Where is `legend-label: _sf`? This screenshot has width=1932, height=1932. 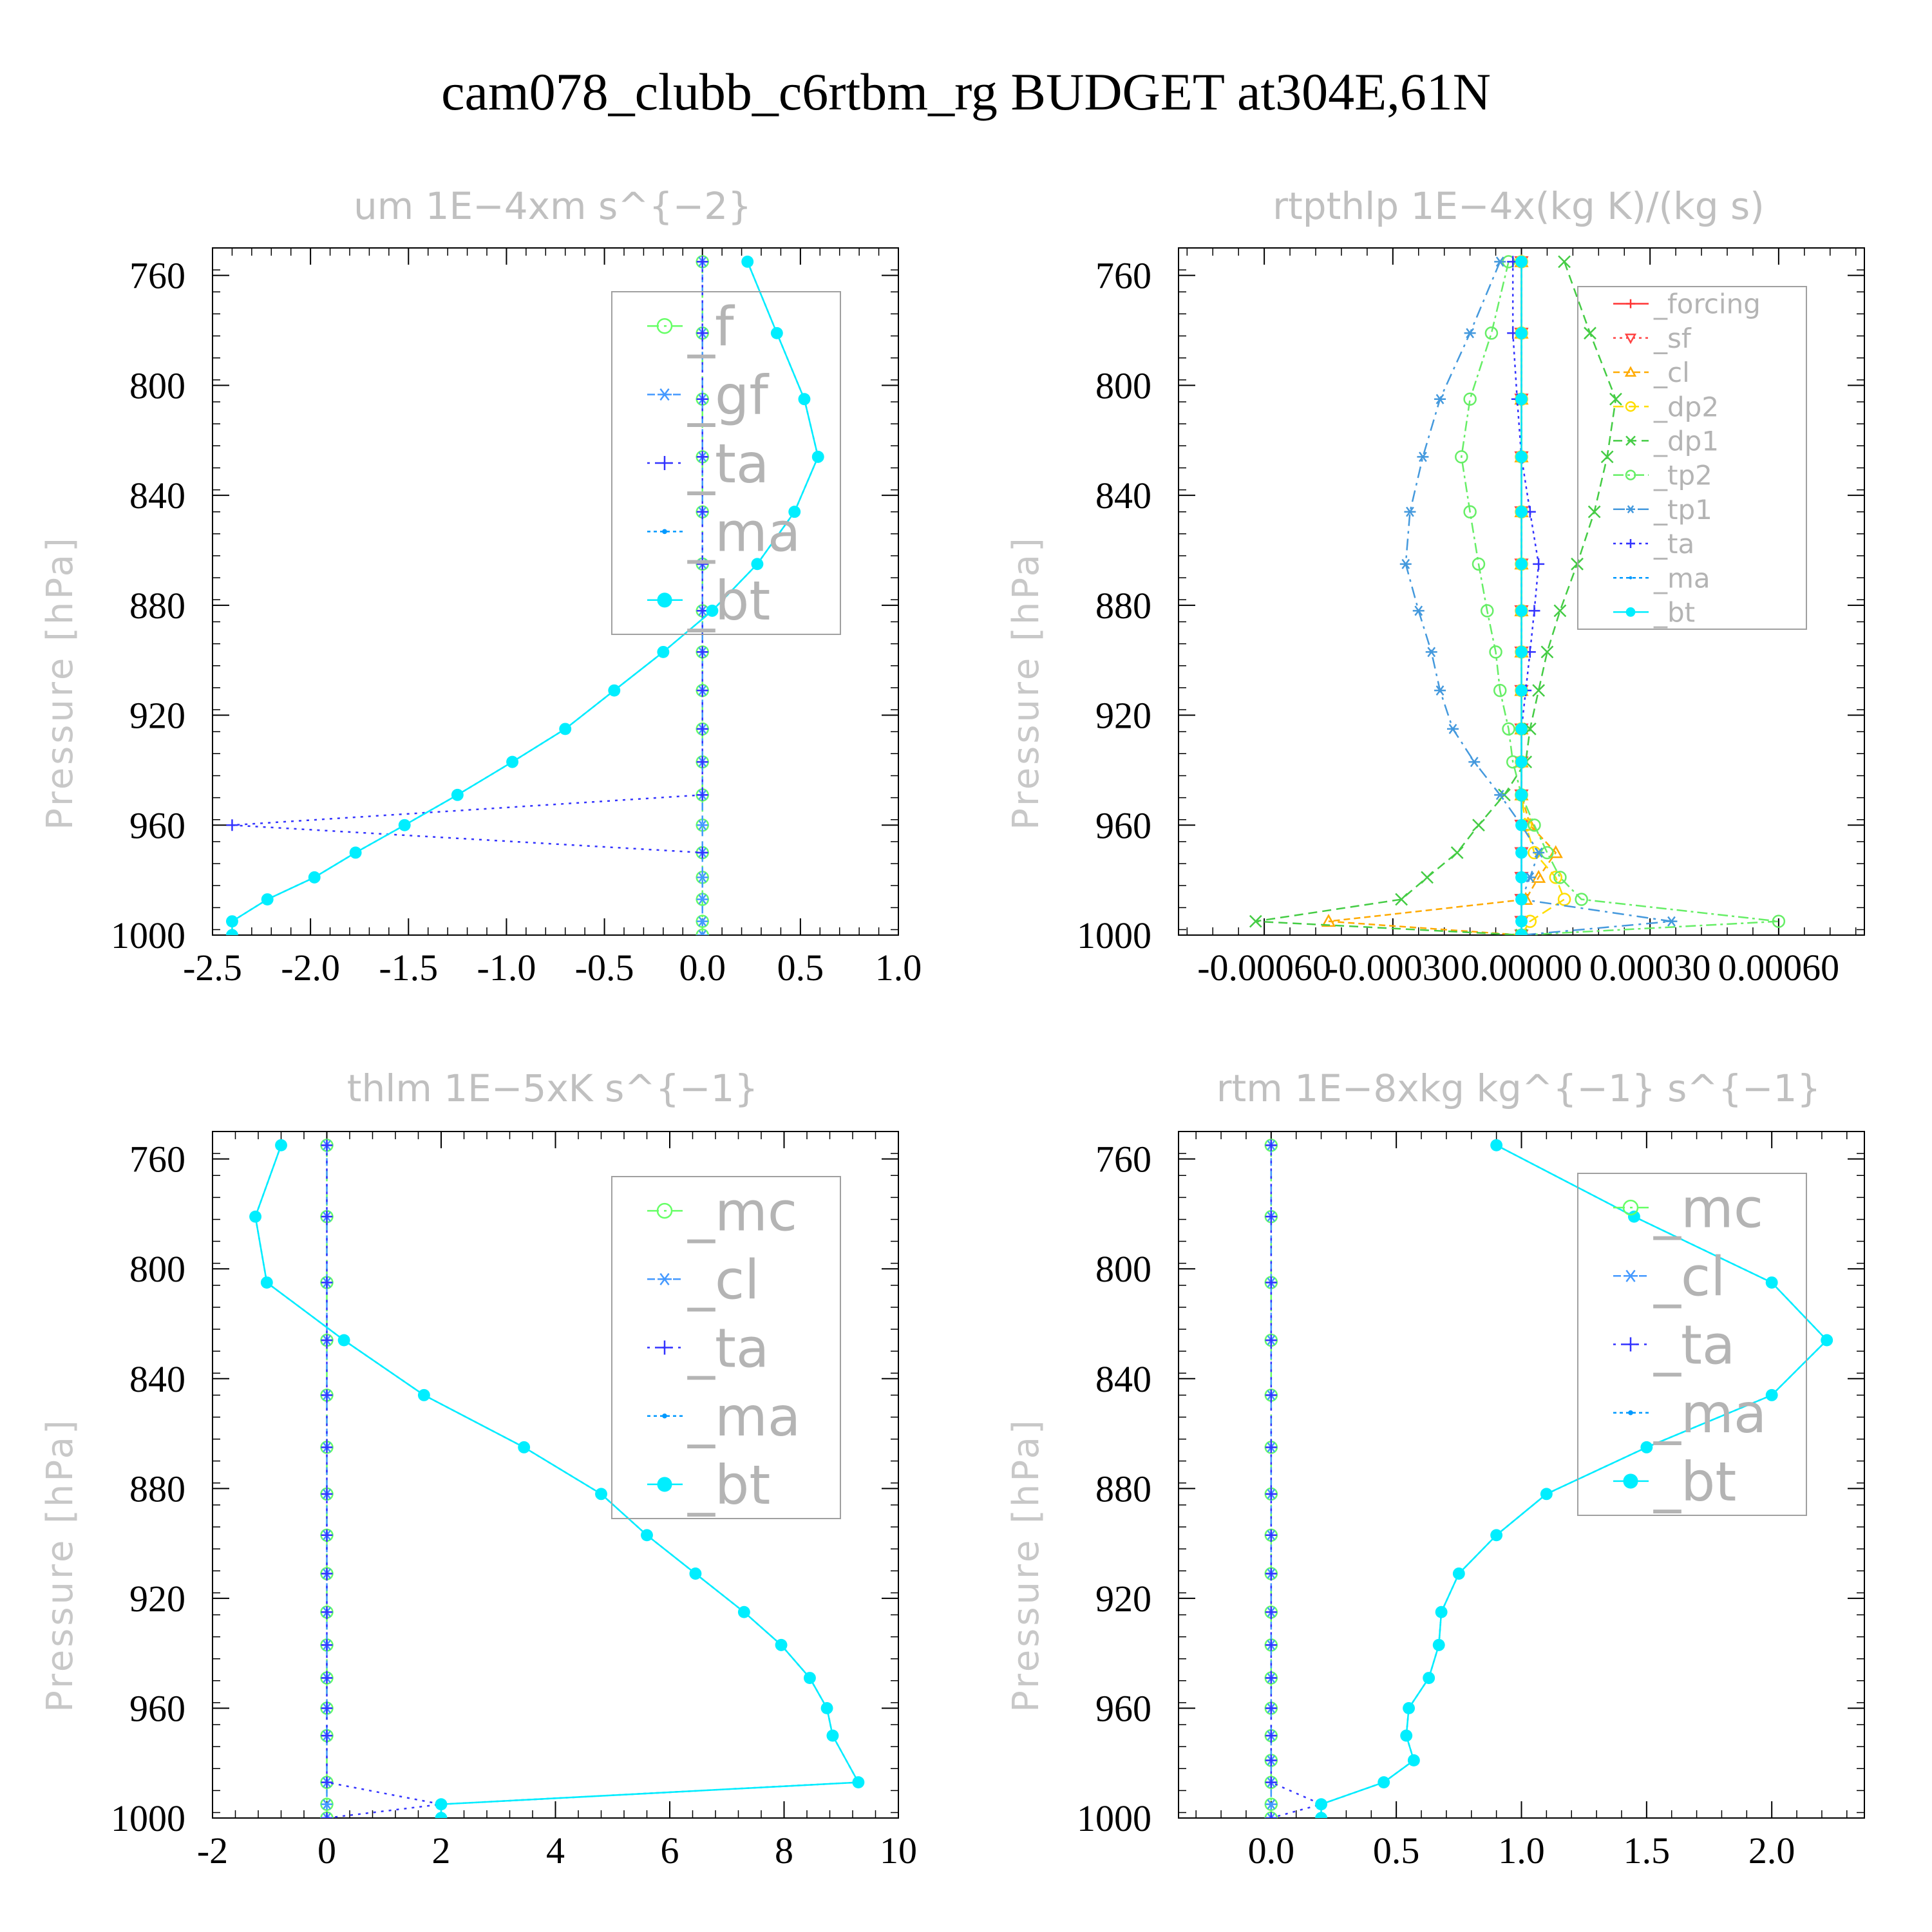 legend-label: _sf is located at coordinates (1673, 338).